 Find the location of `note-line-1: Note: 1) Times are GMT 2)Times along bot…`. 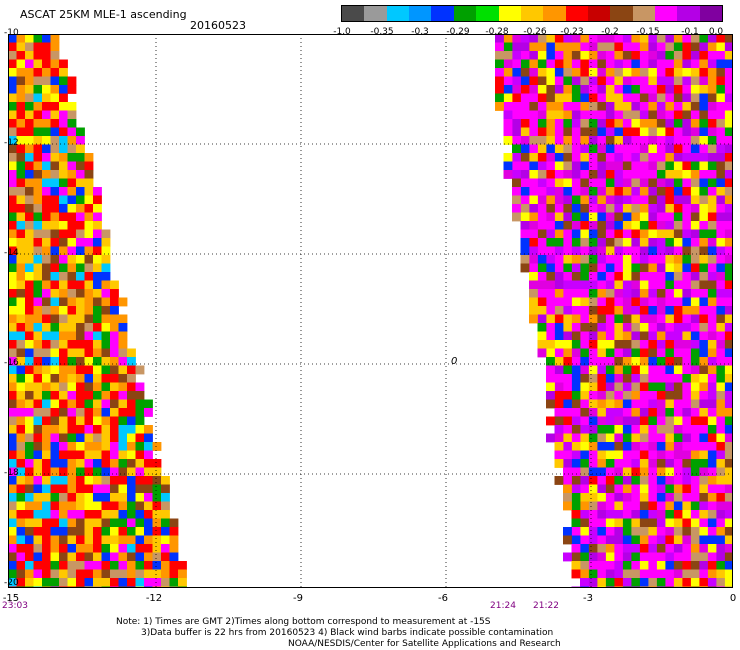

note-line-1: Note: 1) Times are GMT 2)Times along bot… is located at coordinates (303, 622).